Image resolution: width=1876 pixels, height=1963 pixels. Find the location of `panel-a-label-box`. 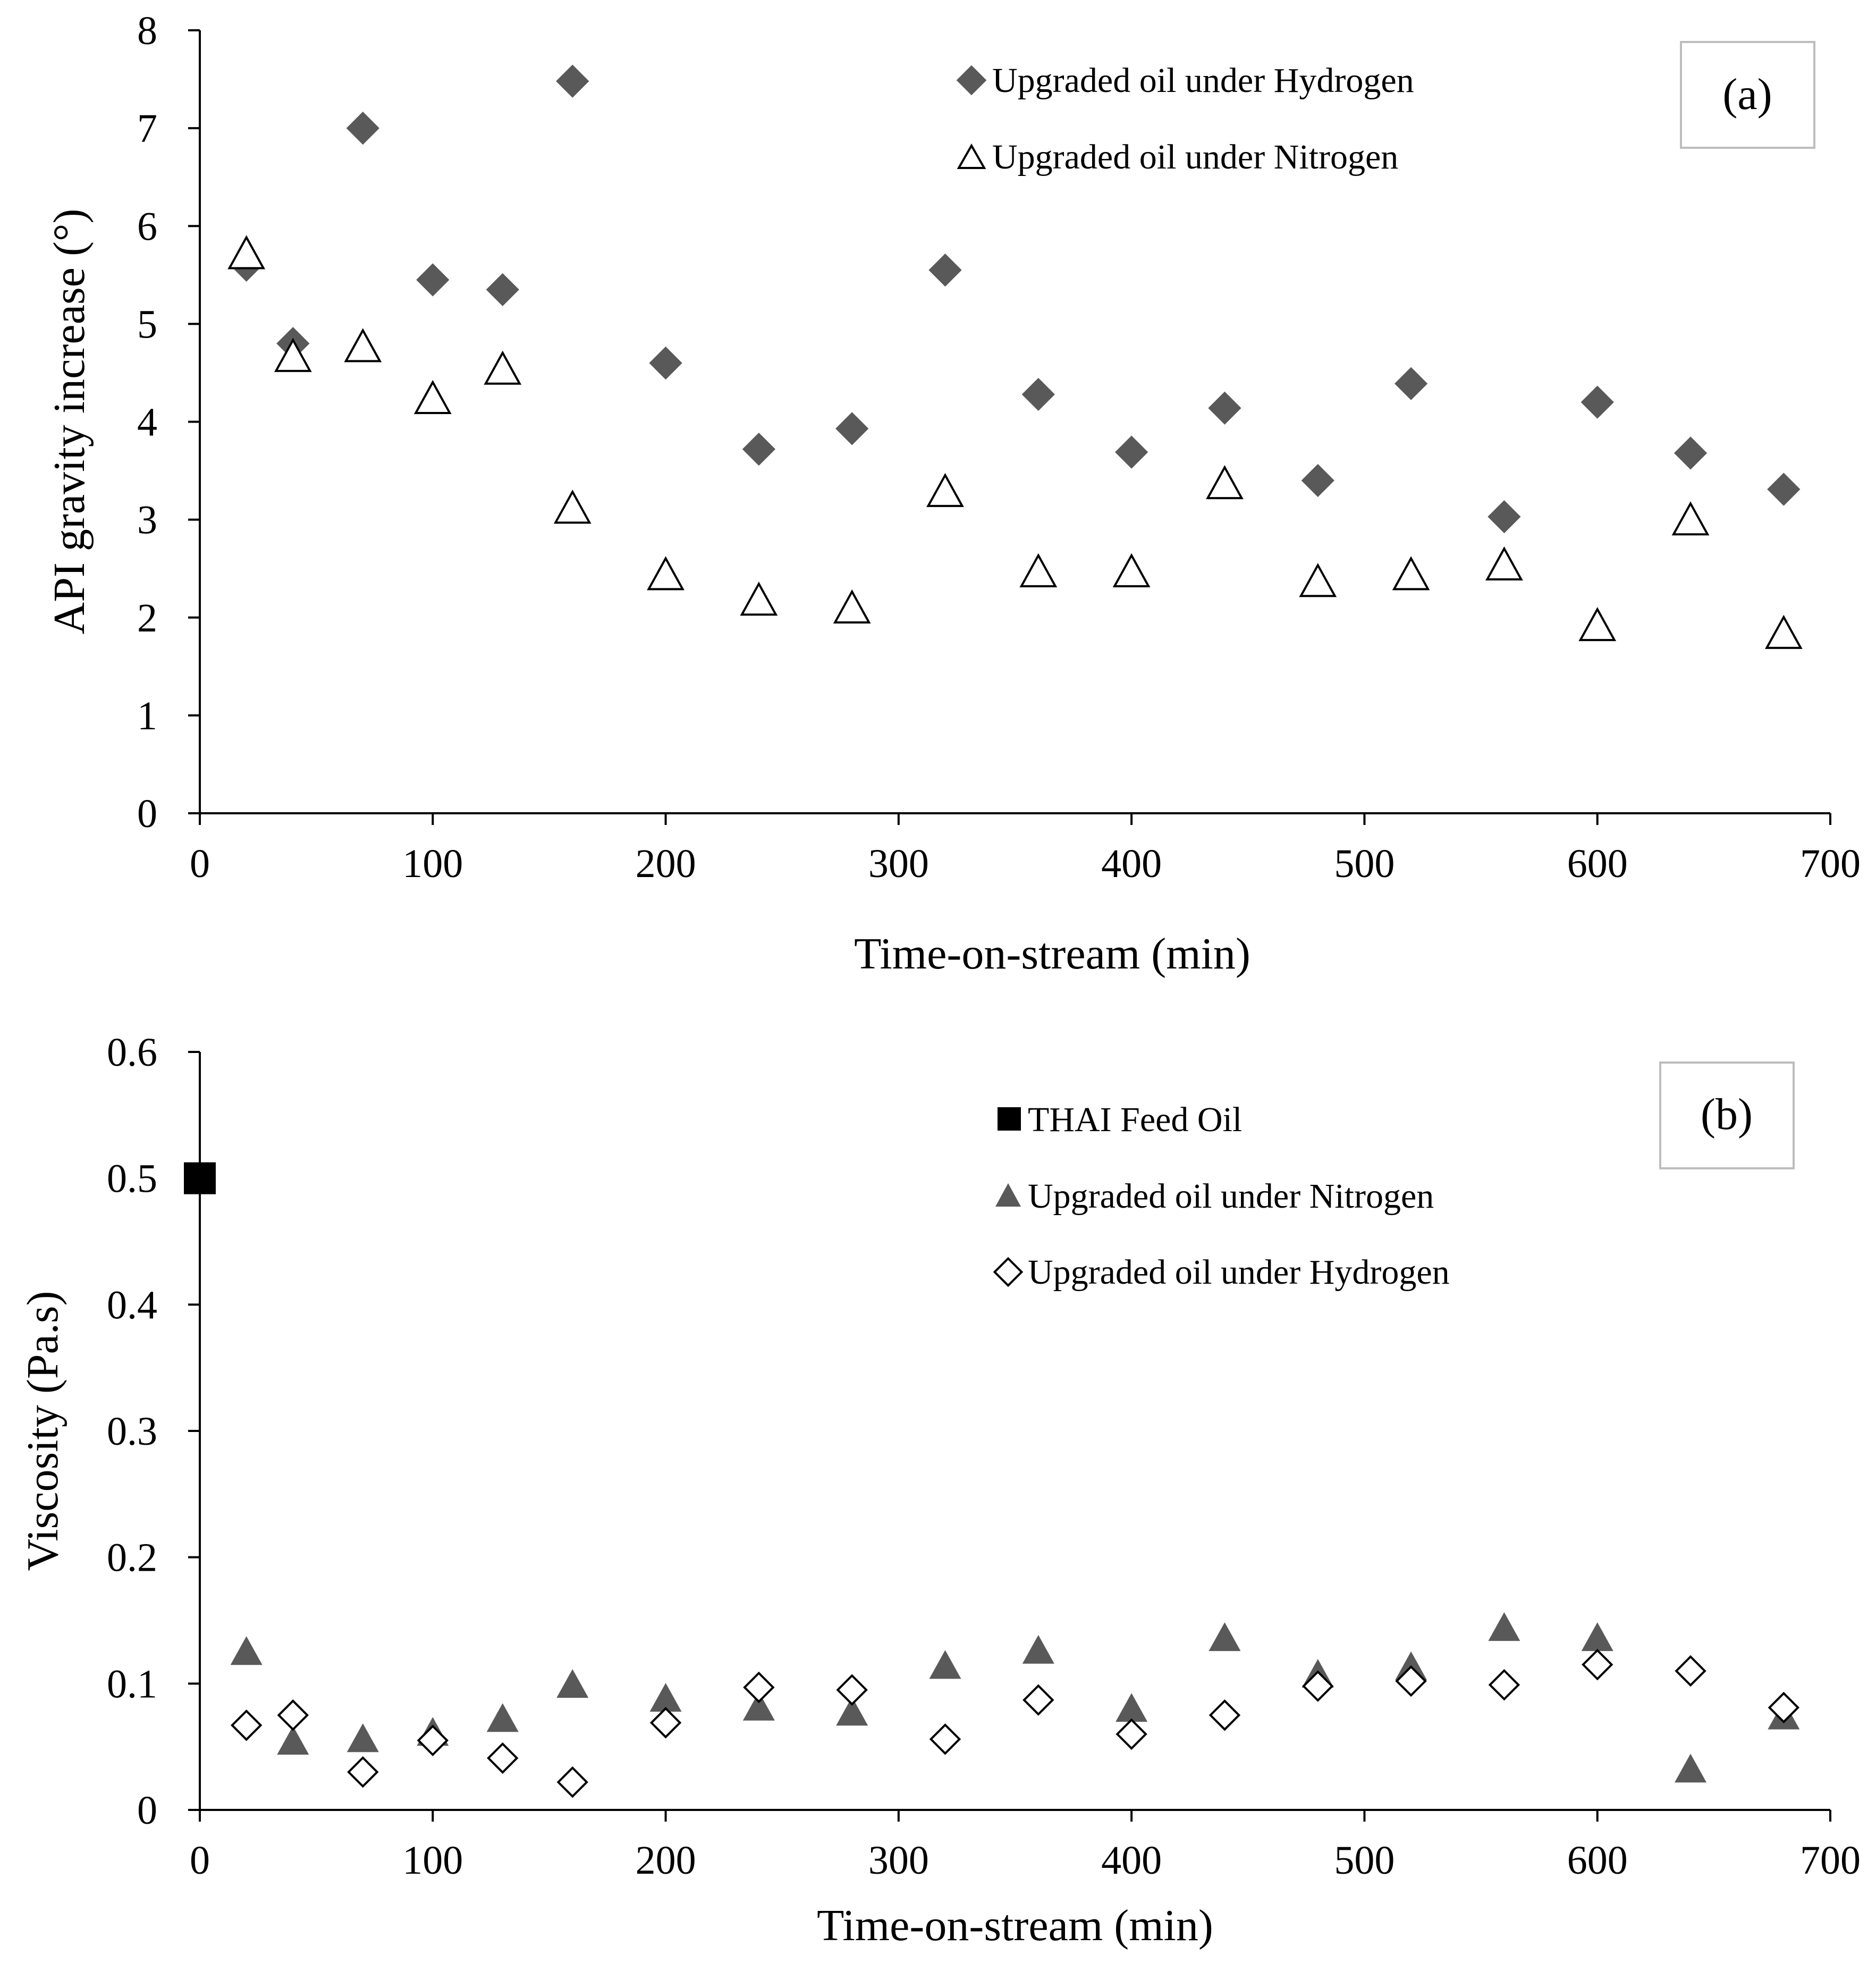

panel-a-label-box is located at coordinates (1747, 95).